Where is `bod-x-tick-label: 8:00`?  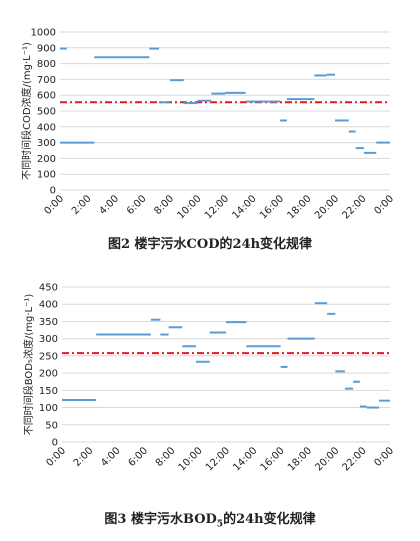
bod-x-tick-label: 8:00 is located at coordinates (166, 457).